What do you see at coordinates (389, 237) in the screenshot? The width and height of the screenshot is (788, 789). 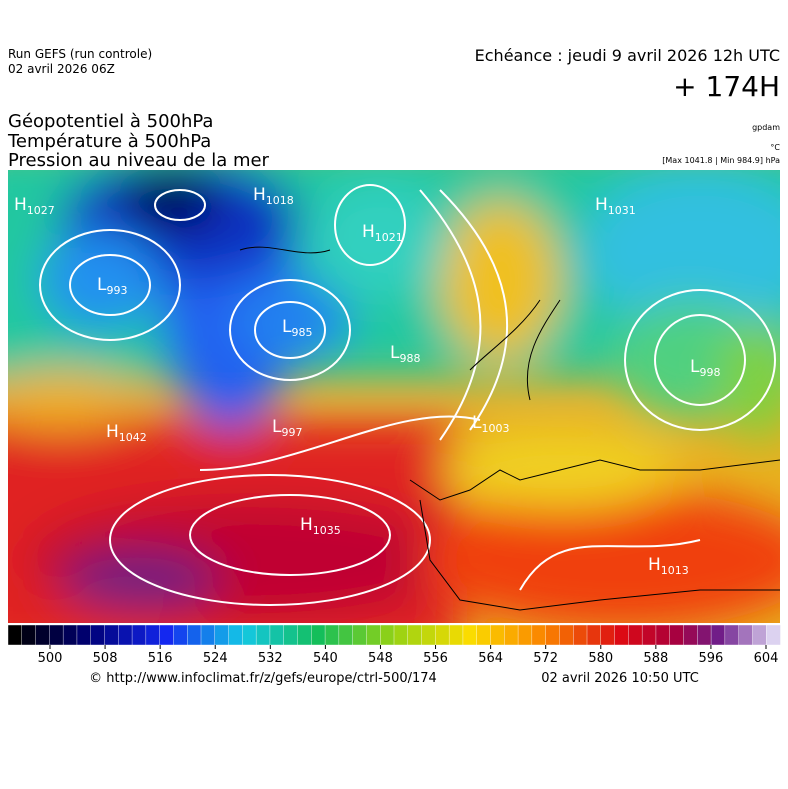 I see `system-value: 1021` at bounding box center [389, 237].